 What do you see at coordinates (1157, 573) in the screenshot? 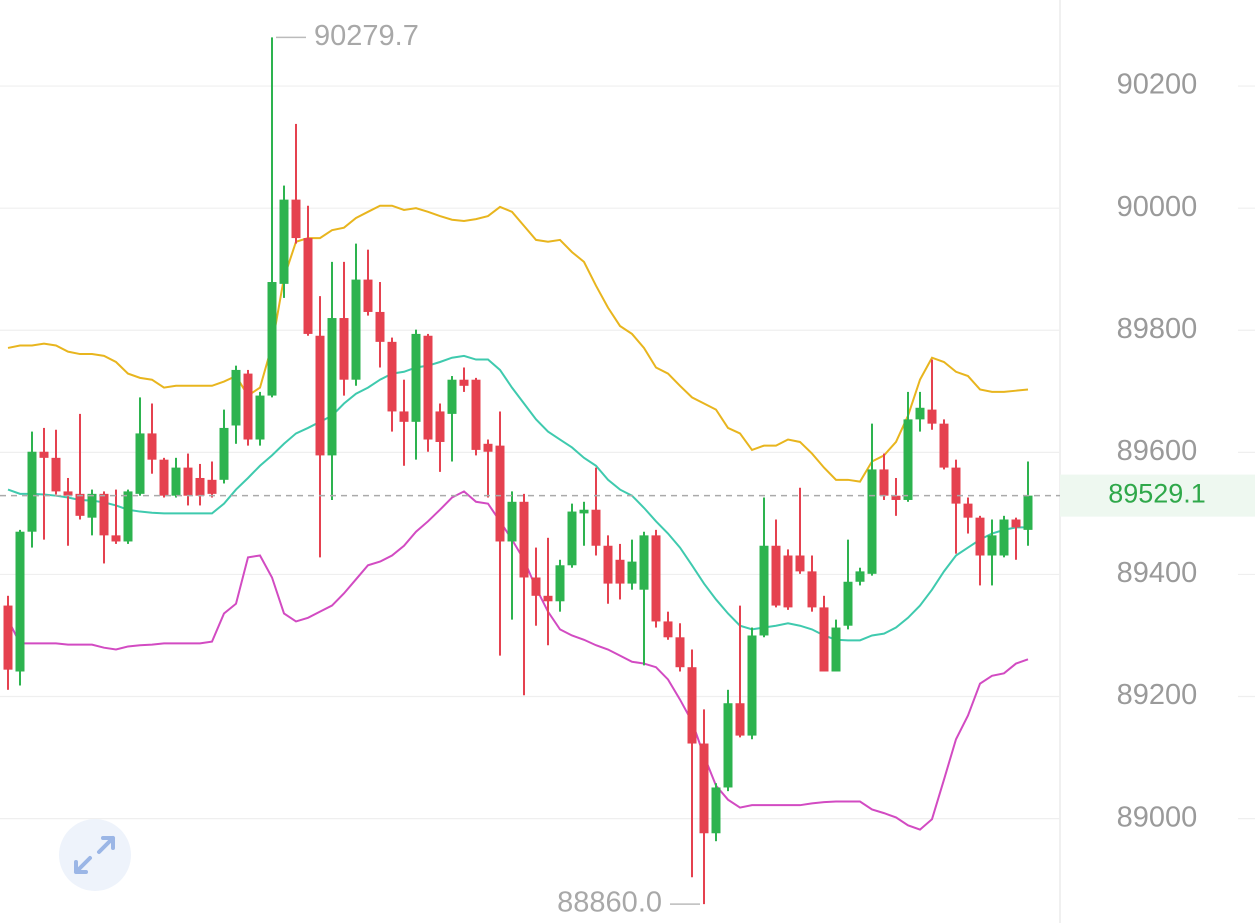
I see `y-tick-label: 89400` at bounding box center [1157, 573].